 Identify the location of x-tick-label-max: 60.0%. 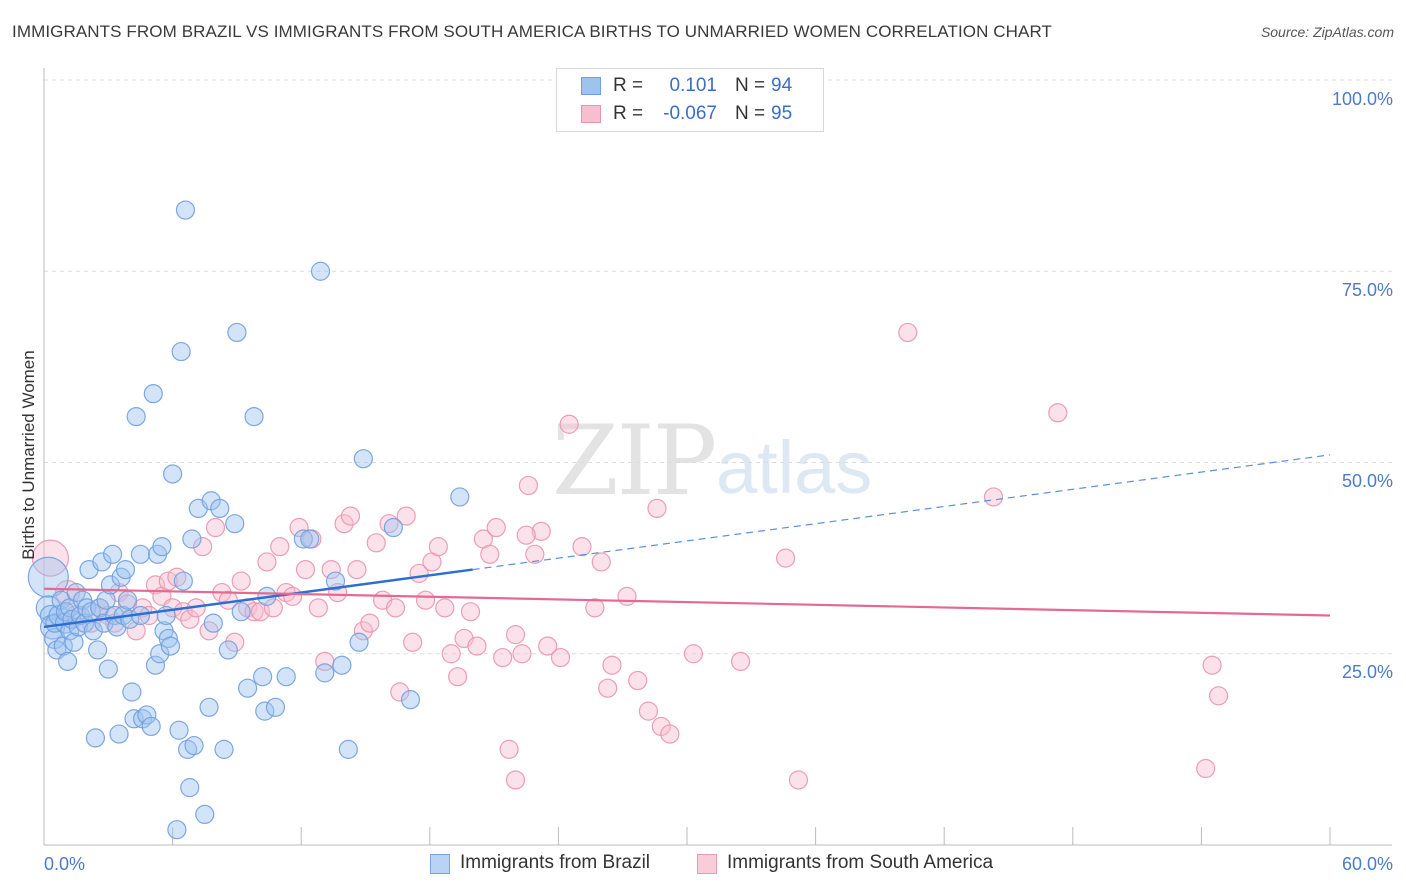
(1367, 864).